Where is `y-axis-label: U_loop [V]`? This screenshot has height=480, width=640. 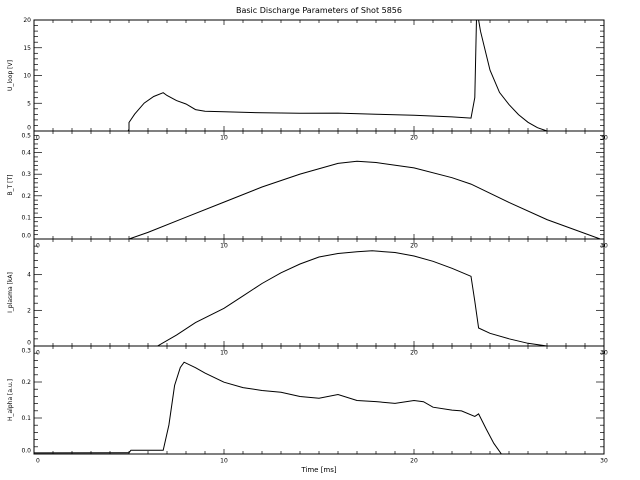 y-axis-label: U_loop [V] is located at coordinates (10, 75).